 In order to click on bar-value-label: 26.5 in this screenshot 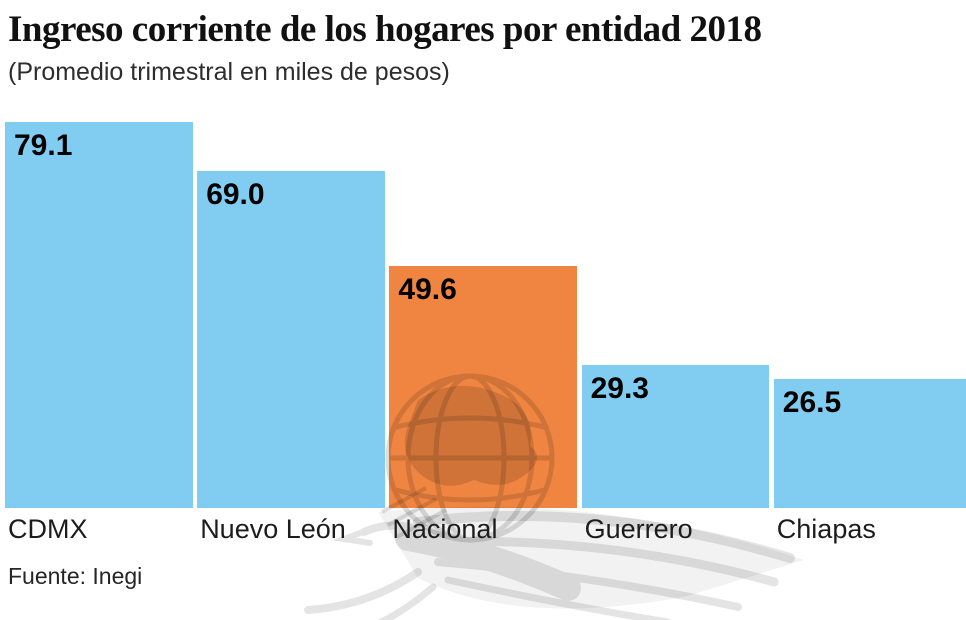, I will do `click(812, 402)`.